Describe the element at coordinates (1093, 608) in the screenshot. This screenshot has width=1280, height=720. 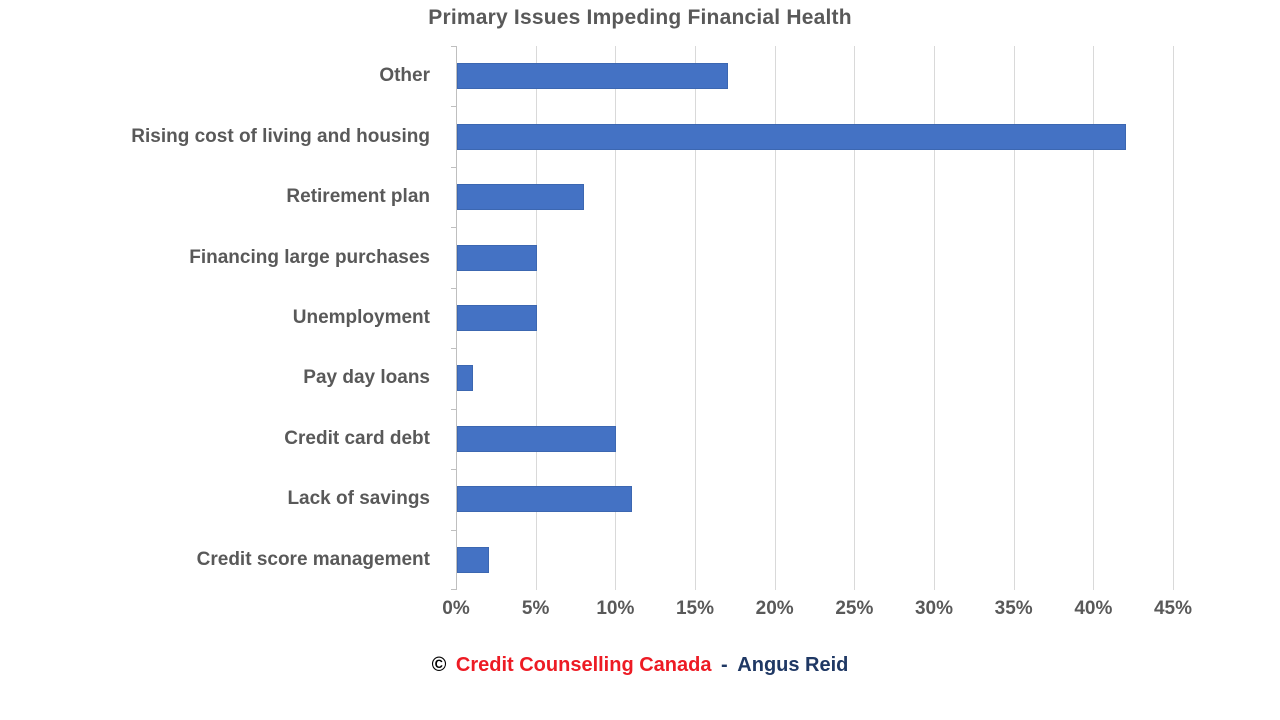
I see `x-tick-label: 40%` at that location.